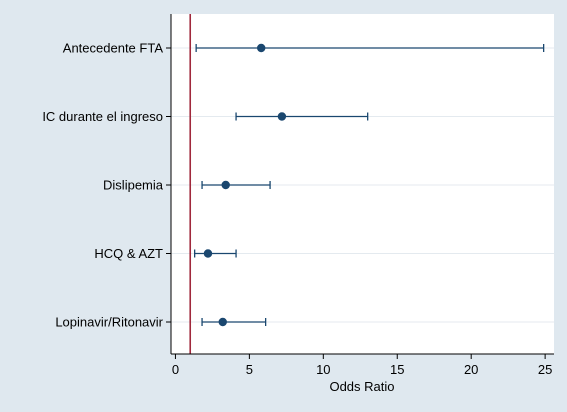  Describe the element at coordinates (323, 369) in the screenshot. I see `x-tick-label: 10` at that location.